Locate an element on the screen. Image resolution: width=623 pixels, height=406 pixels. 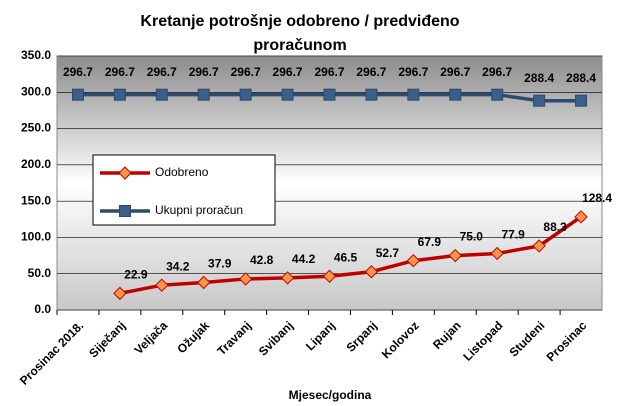
y-tick-label: 50.0 is located at coordinates (40, 273).